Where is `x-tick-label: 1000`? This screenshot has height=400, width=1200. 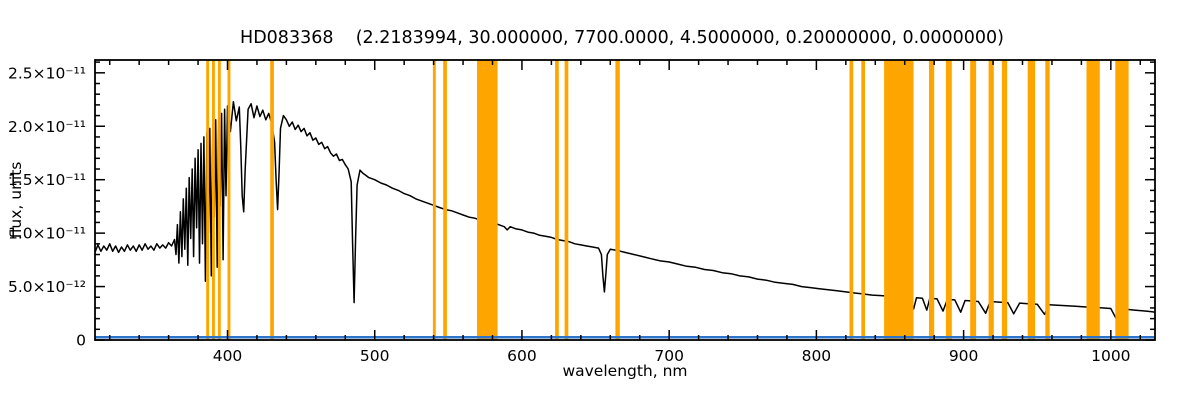
x-tick-label: 1000 is located at coordinates (1110, 356).